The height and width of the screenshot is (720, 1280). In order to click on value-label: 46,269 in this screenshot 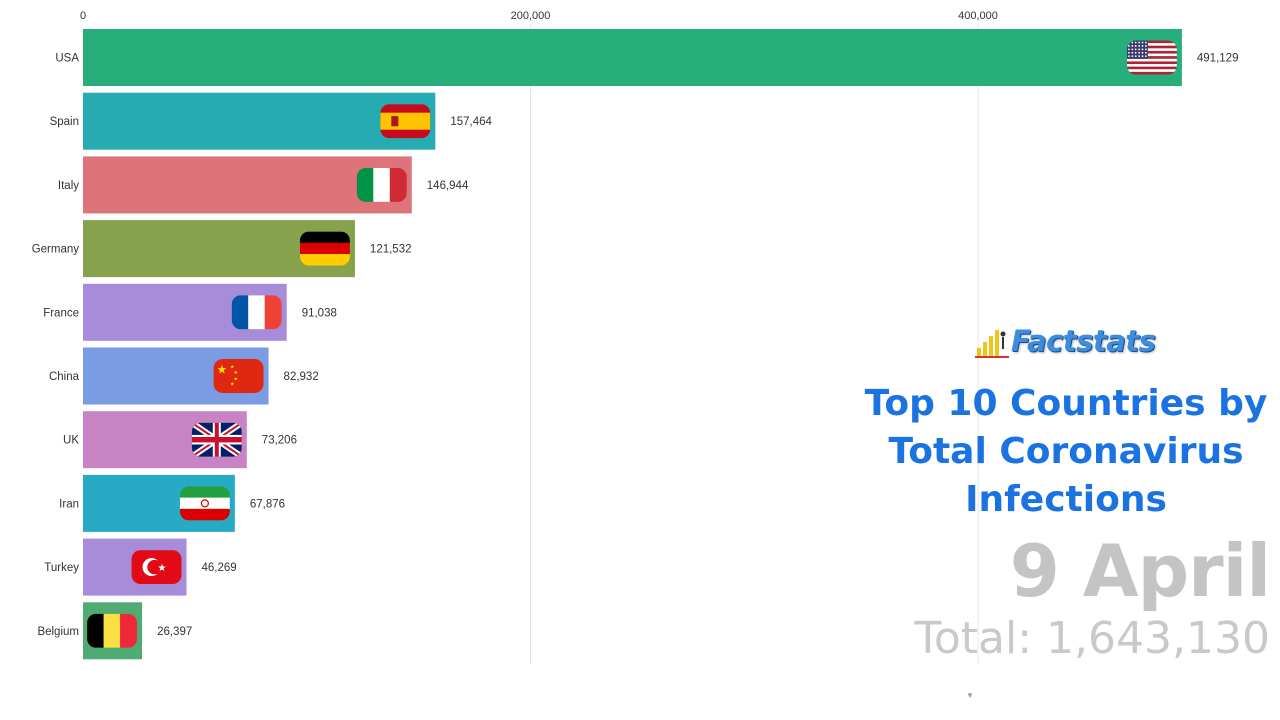, I will do `click(219, 568)`.